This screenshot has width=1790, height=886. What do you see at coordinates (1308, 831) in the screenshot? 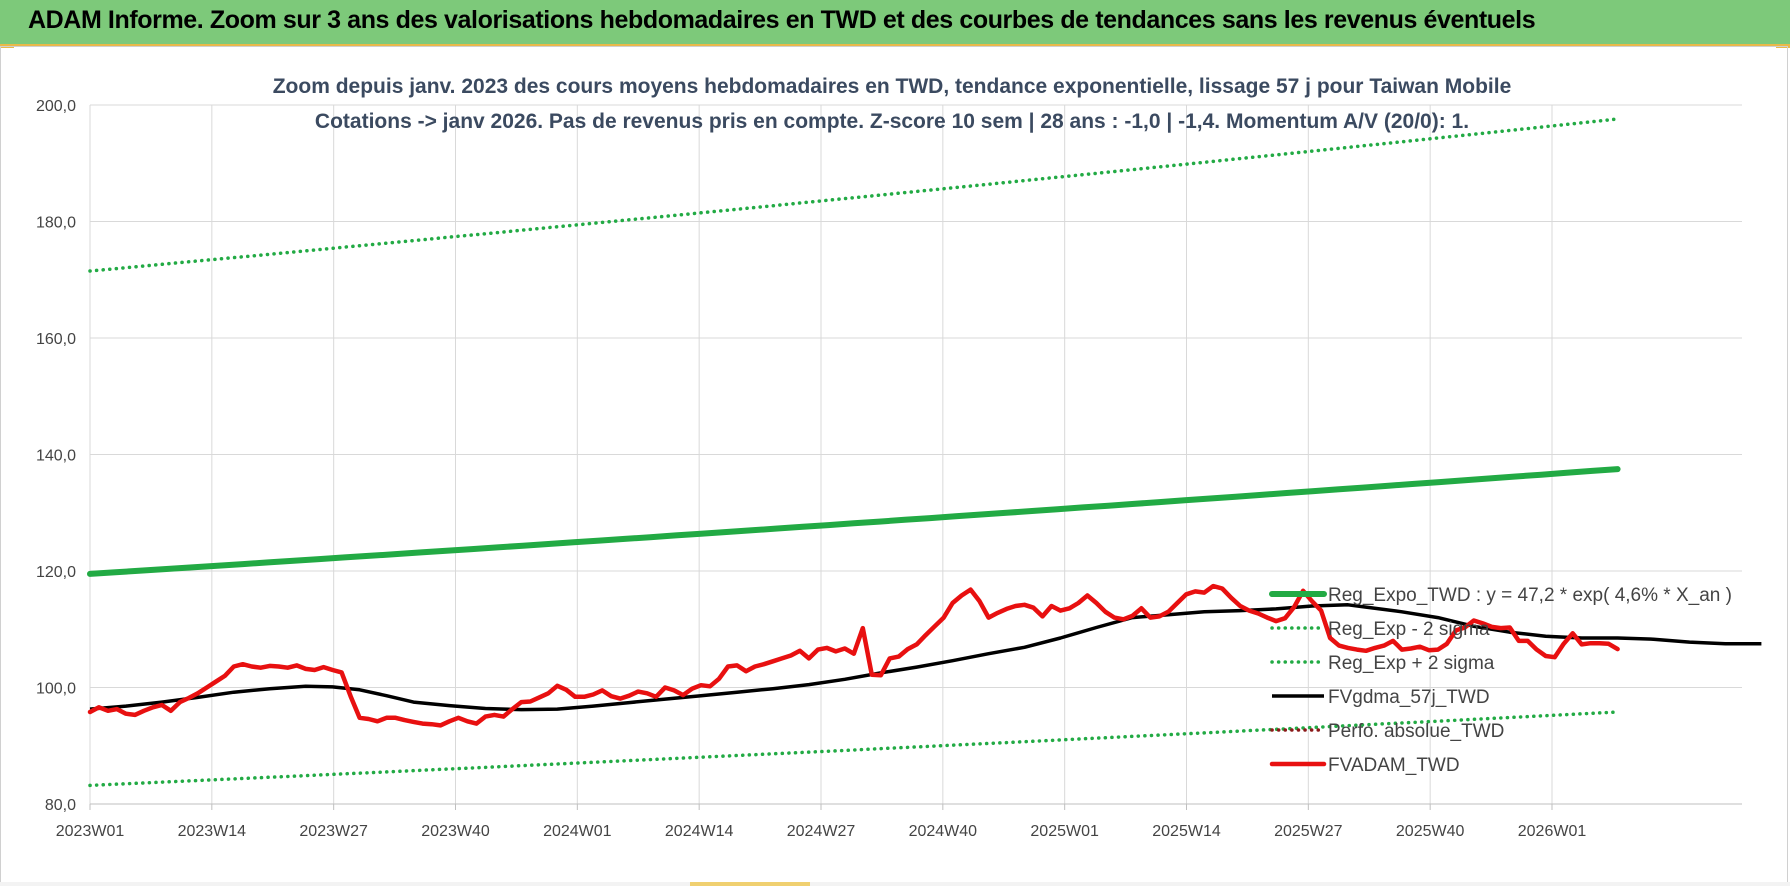
I see `x-tick-label: 2025W27` at bounding box center [1308, 831].